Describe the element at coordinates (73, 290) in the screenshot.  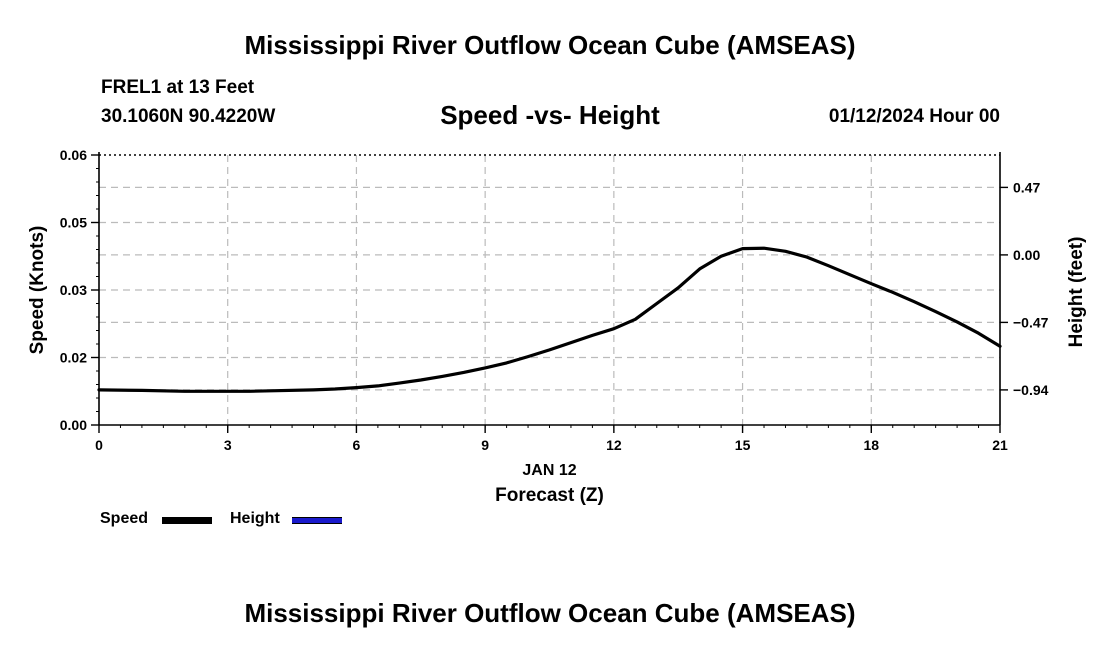
I see `y-tick-label: 0.03` at that location.